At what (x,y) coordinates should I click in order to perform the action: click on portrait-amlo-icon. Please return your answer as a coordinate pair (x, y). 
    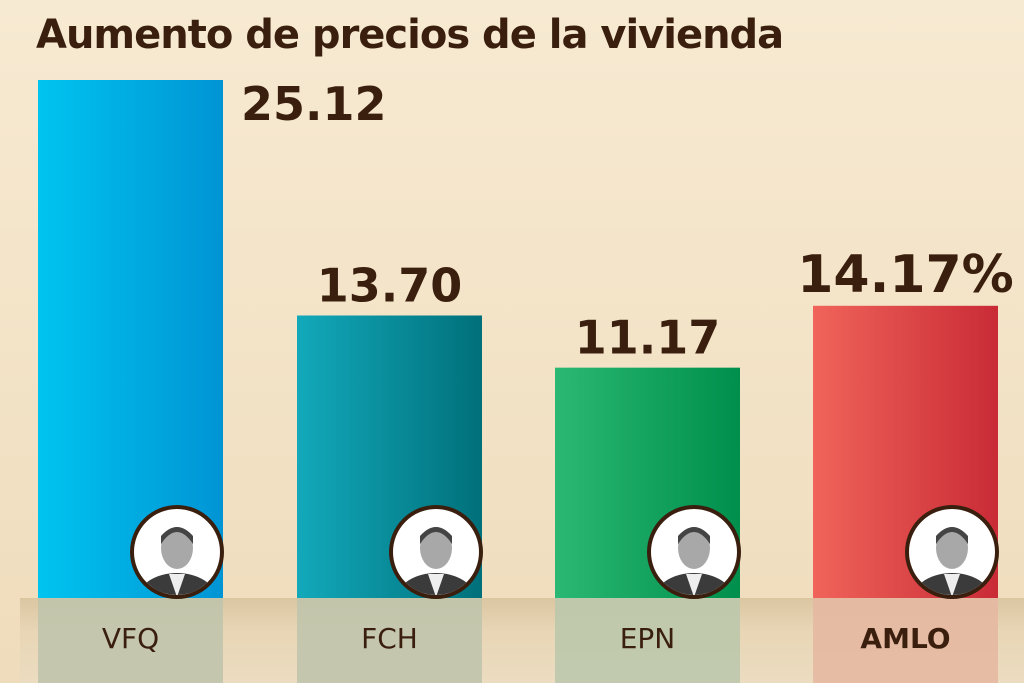
    Looking at the image, I should click on (952, 552).